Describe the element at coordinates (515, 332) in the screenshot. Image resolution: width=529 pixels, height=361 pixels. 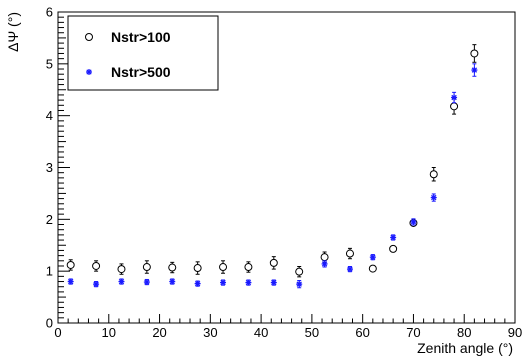
I see `x-tick-label: 90` at that location.